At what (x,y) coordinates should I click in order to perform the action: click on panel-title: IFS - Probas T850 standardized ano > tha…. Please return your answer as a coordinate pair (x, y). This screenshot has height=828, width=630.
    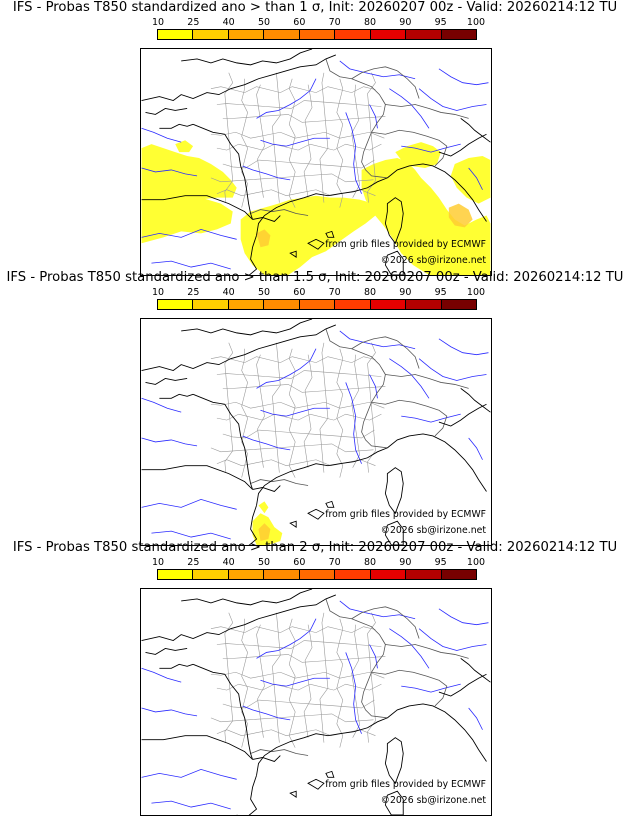
    Looking at the image, I should click on (315, 7).